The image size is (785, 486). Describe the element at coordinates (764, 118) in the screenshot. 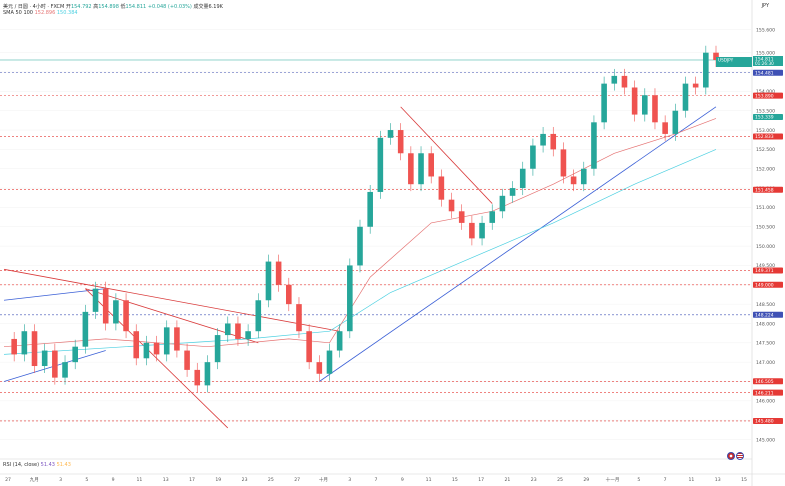

I see `level-tag-label: 153.339` at that location.